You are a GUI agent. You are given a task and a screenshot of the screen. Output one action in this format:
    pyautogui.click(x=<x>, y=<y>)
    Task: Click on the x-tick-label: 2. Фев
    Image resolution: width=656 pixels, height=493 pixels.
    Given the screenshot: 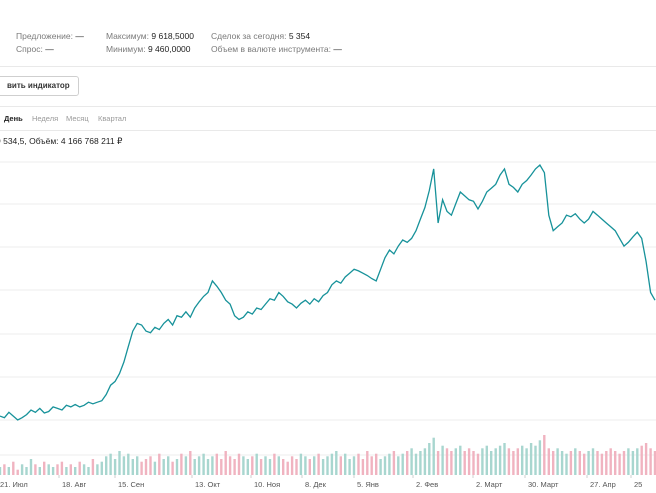 What is the action you would take?
    pyautogui.click(x=427, y=484)
    